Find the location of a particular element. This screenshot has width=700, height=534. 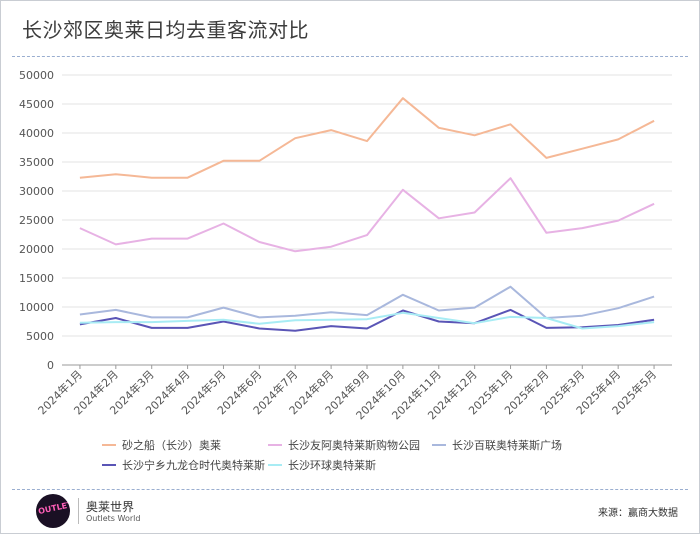

y-tick-label: 5000 is located at coordinates (40, 336).